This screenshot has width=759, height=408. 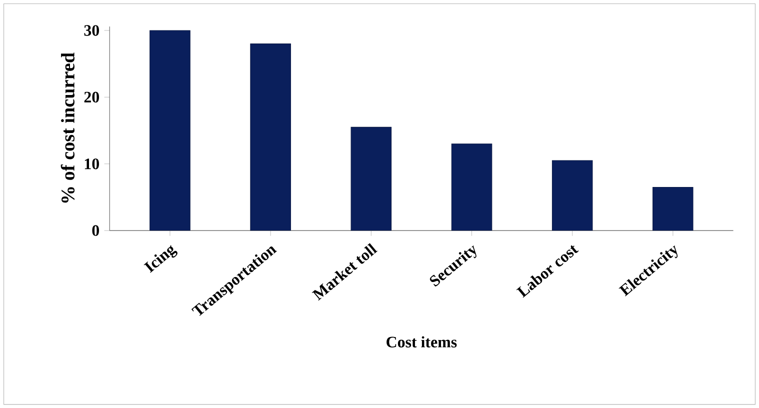 What do you see at coordinates (91, 97) in the screenshot?
I see `y-tick-label: 20` at bounding box center [91, 97].